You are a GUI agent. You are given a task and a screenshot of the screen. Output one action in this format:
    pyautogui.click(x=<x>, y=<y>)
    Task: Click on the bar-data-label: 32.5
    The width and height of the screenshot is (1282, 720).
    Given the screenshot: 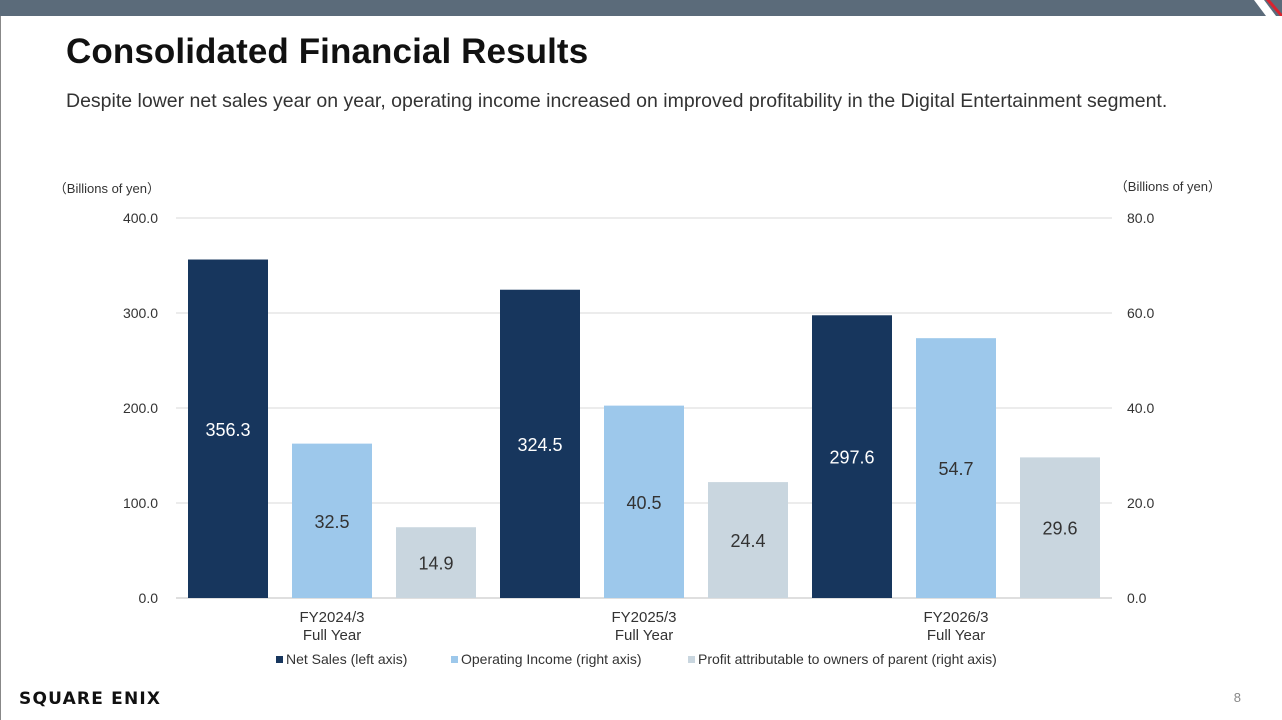 What is the action you would take?
    pyautogui.click(x=331, y=522)
    